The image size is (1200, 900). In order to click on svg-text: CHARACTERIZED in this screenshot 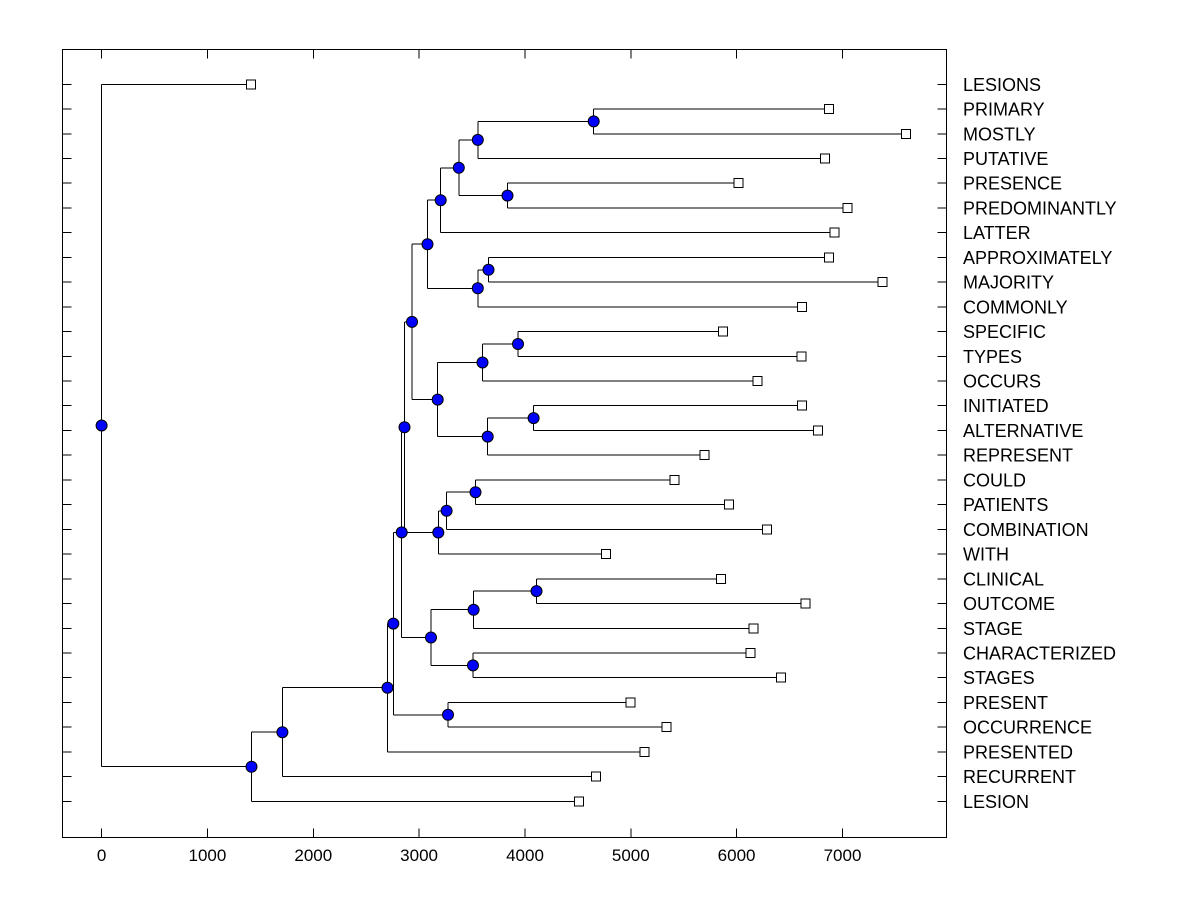, I will do `click(1039, 654)`.